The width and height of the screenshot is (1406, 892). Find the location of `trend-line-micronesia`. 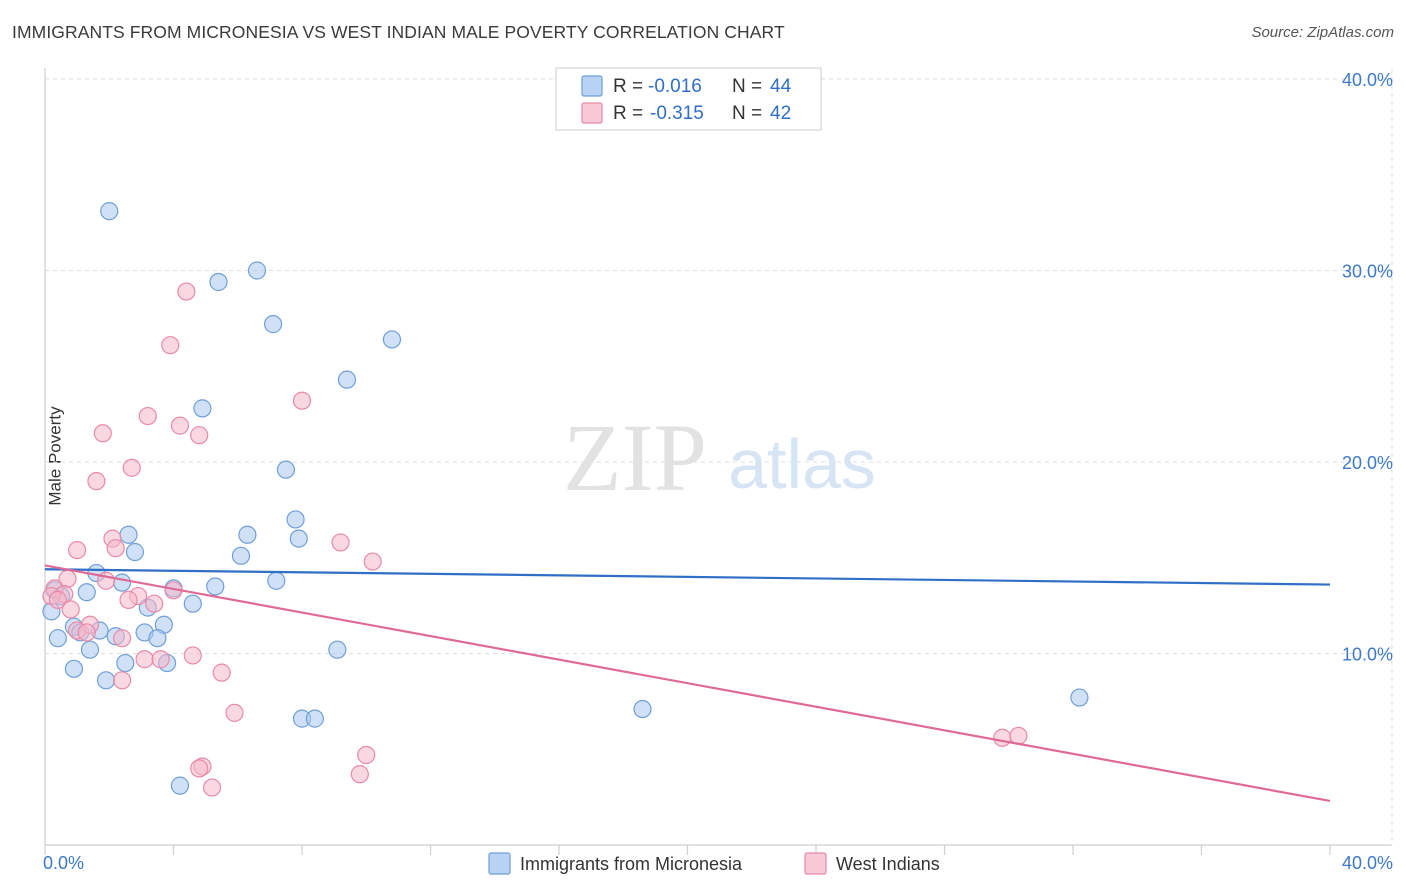

trend-line-micronesia is located at coordinates (687, 577).